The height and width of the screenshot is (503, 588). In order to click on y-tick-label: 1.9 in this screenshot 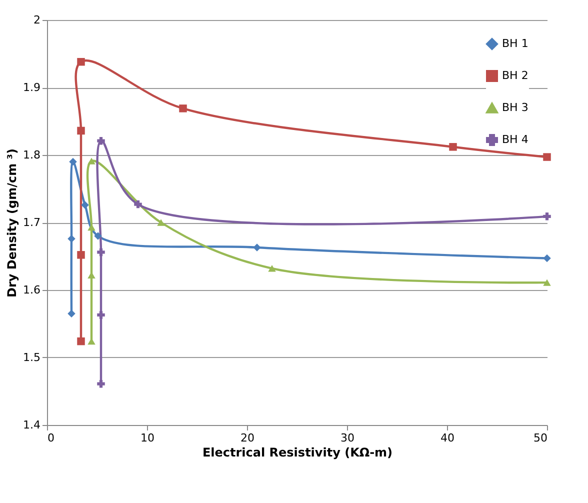, I will do `click(31, 87)`.